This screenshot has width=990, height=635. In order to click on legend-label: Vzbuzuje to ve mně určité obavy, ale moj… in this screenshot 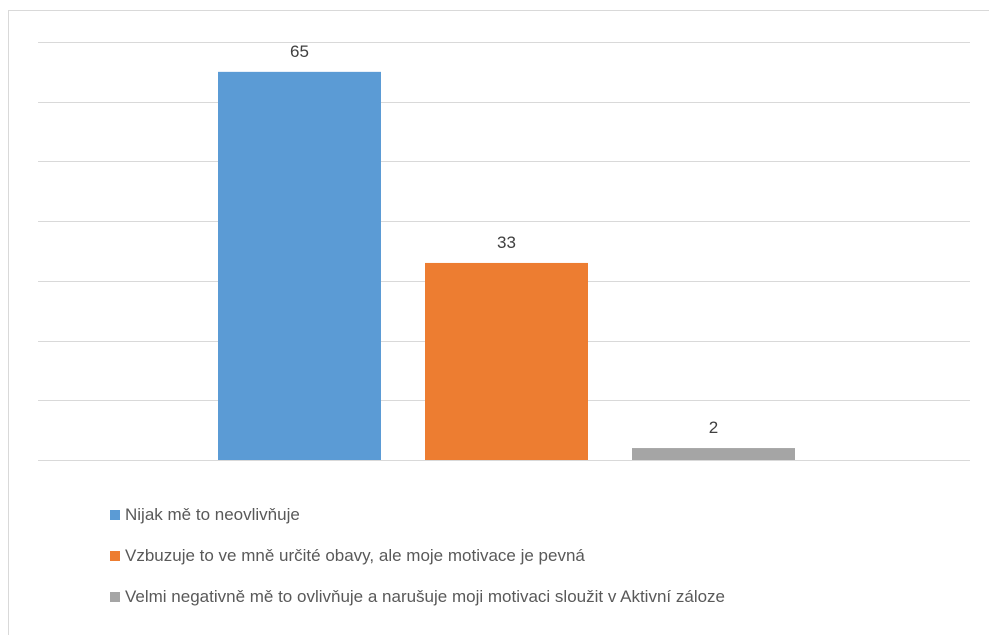, I will do `click(355, 555)`.